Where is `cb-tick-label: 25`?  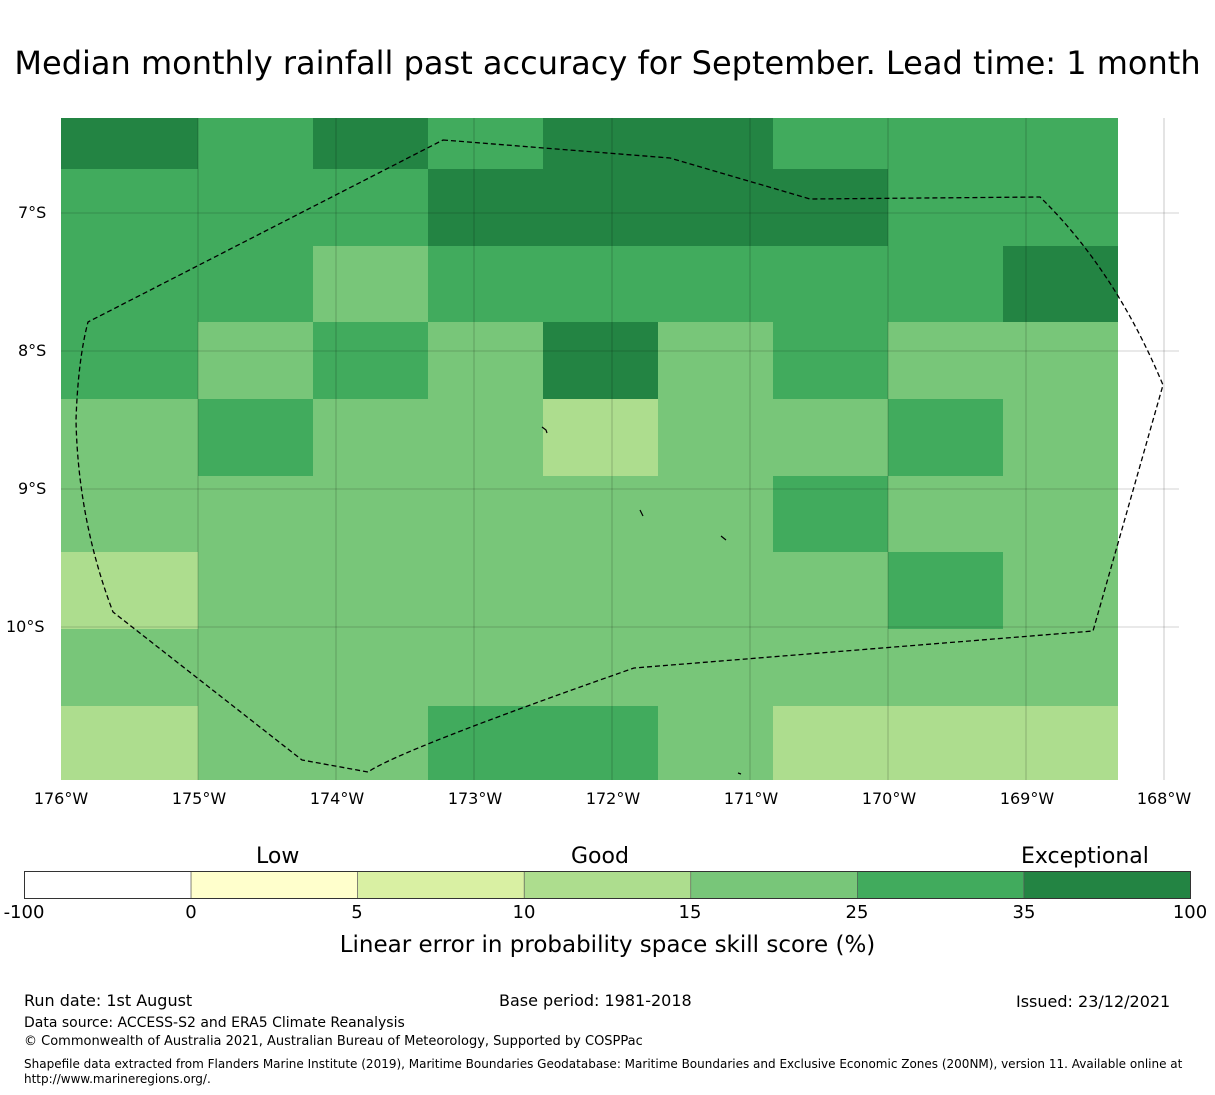
cb-tick-label: 25 is located at coordinates (857, 912).